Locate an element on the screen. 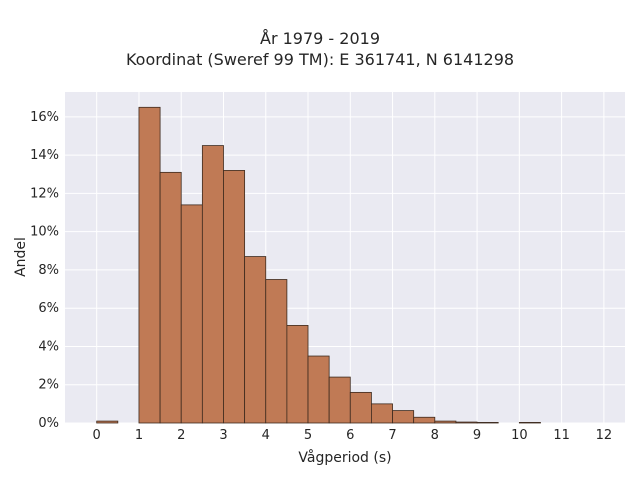  x-tick-label: 10 is located at coordinates (519, 435).